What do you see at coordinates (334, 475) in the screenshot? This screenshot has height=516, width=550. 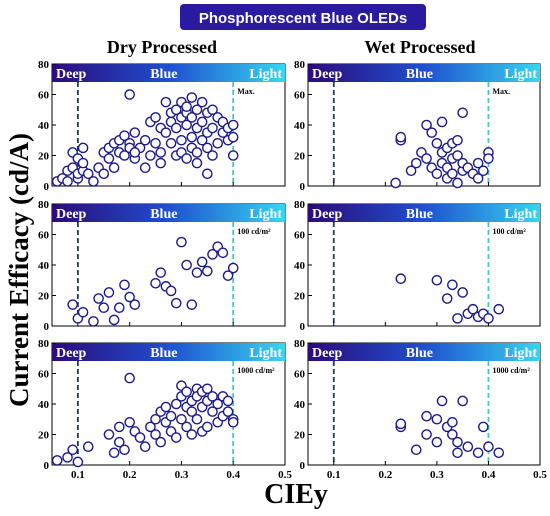 I see `x-tick-label: 0.1` at bounding box center [334, 475].